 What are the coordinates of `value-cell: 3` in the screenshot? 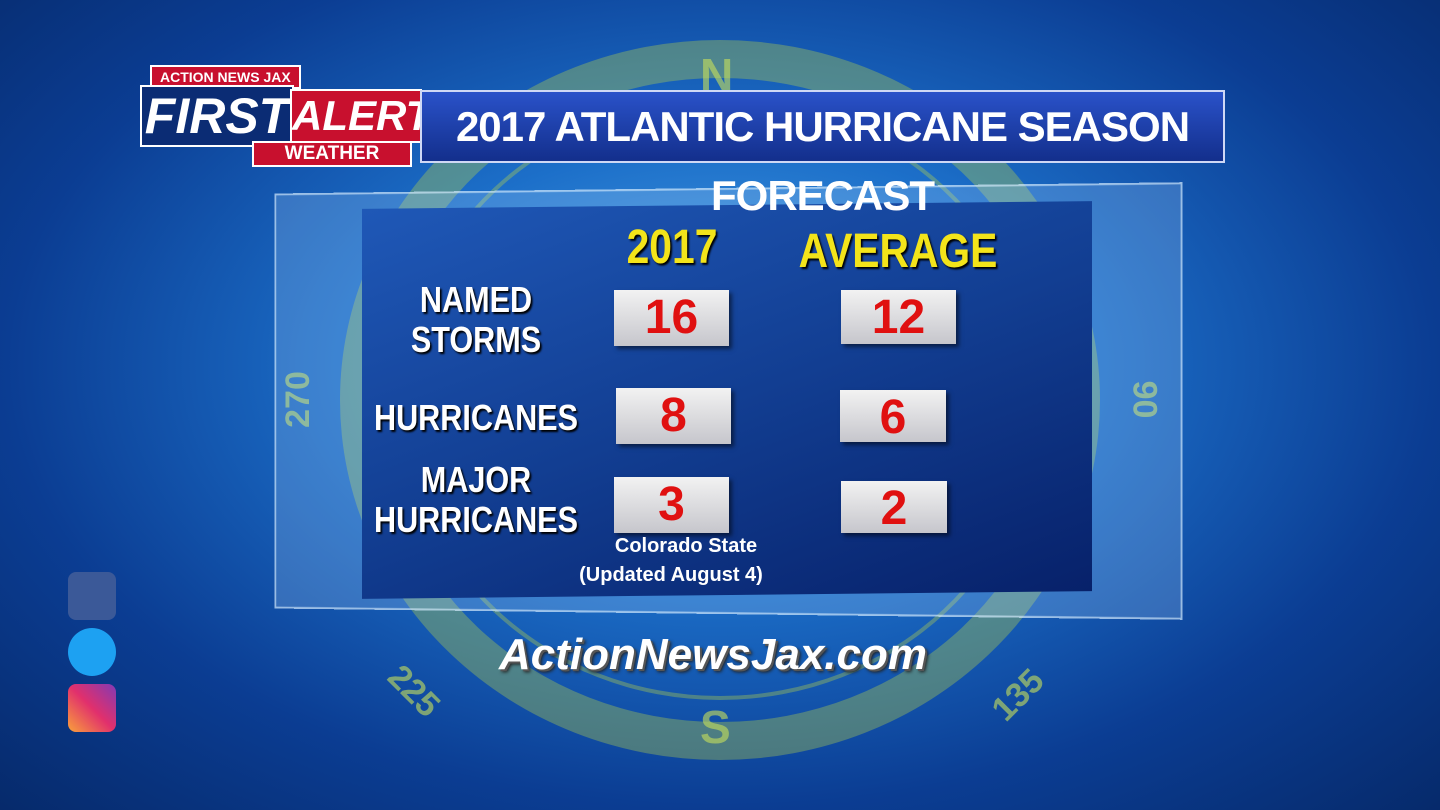 It's located at (671, 505).